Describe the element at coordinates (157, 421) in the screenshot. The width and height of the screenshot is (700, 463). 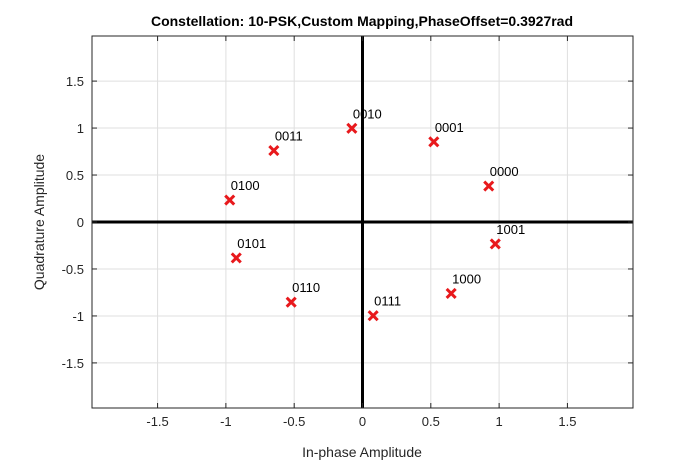
I see `x-tick-label: -1.5` at that location.